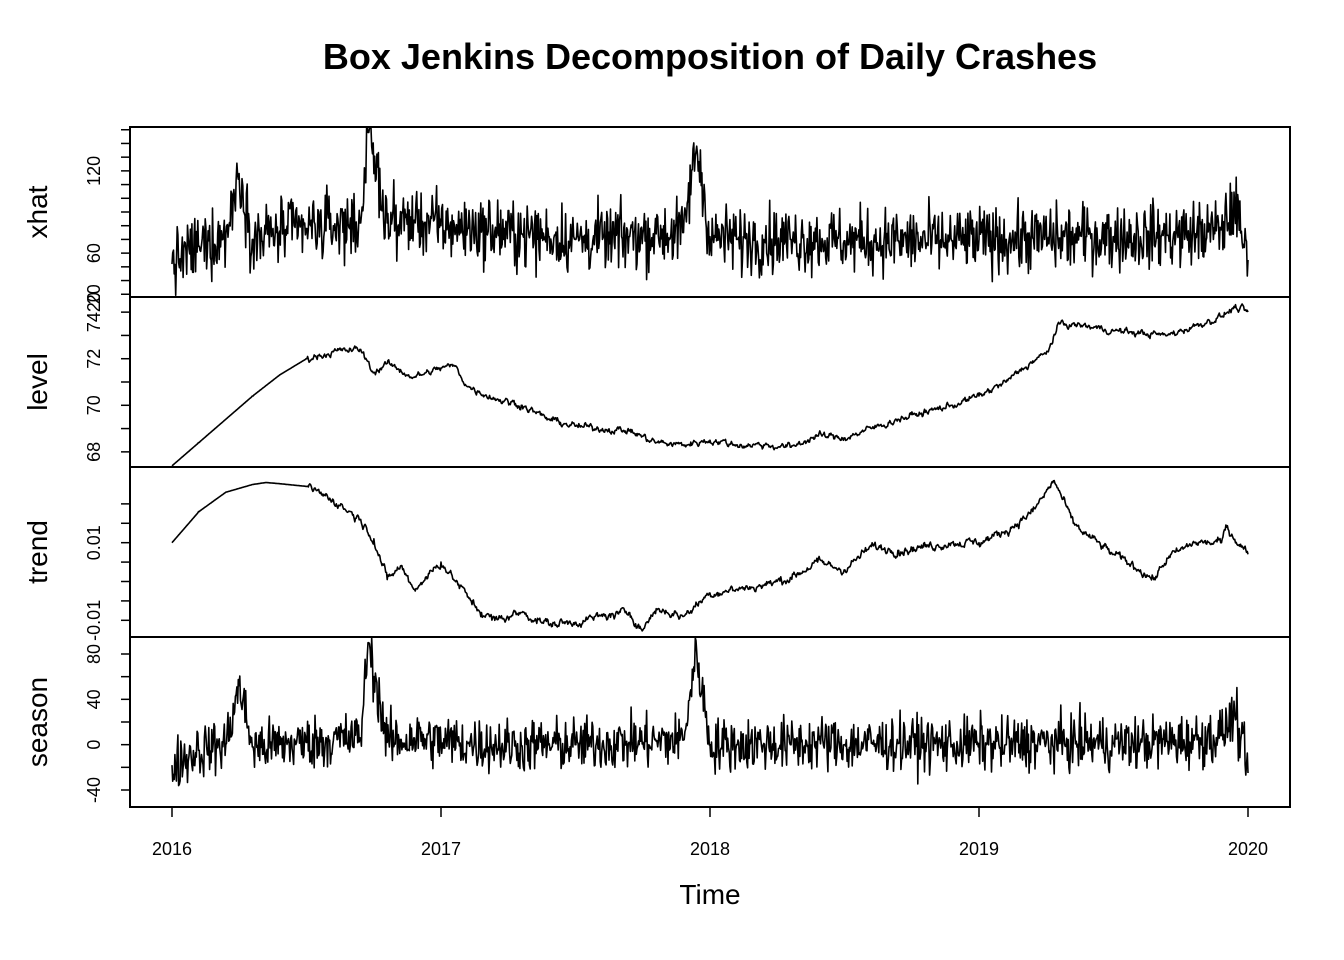 The width and height of the screenshot is (1344, 960). What do you see at coordinates (37, 382) in the screenshot?
I see `panel-label-level: level` at bounding box center [37, 382].